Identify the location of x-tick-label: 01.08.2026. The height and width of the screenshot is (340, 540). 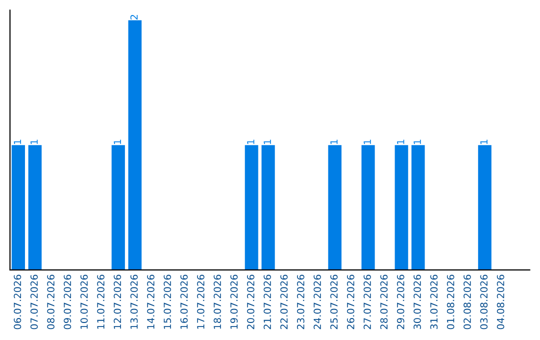
(450, 302).